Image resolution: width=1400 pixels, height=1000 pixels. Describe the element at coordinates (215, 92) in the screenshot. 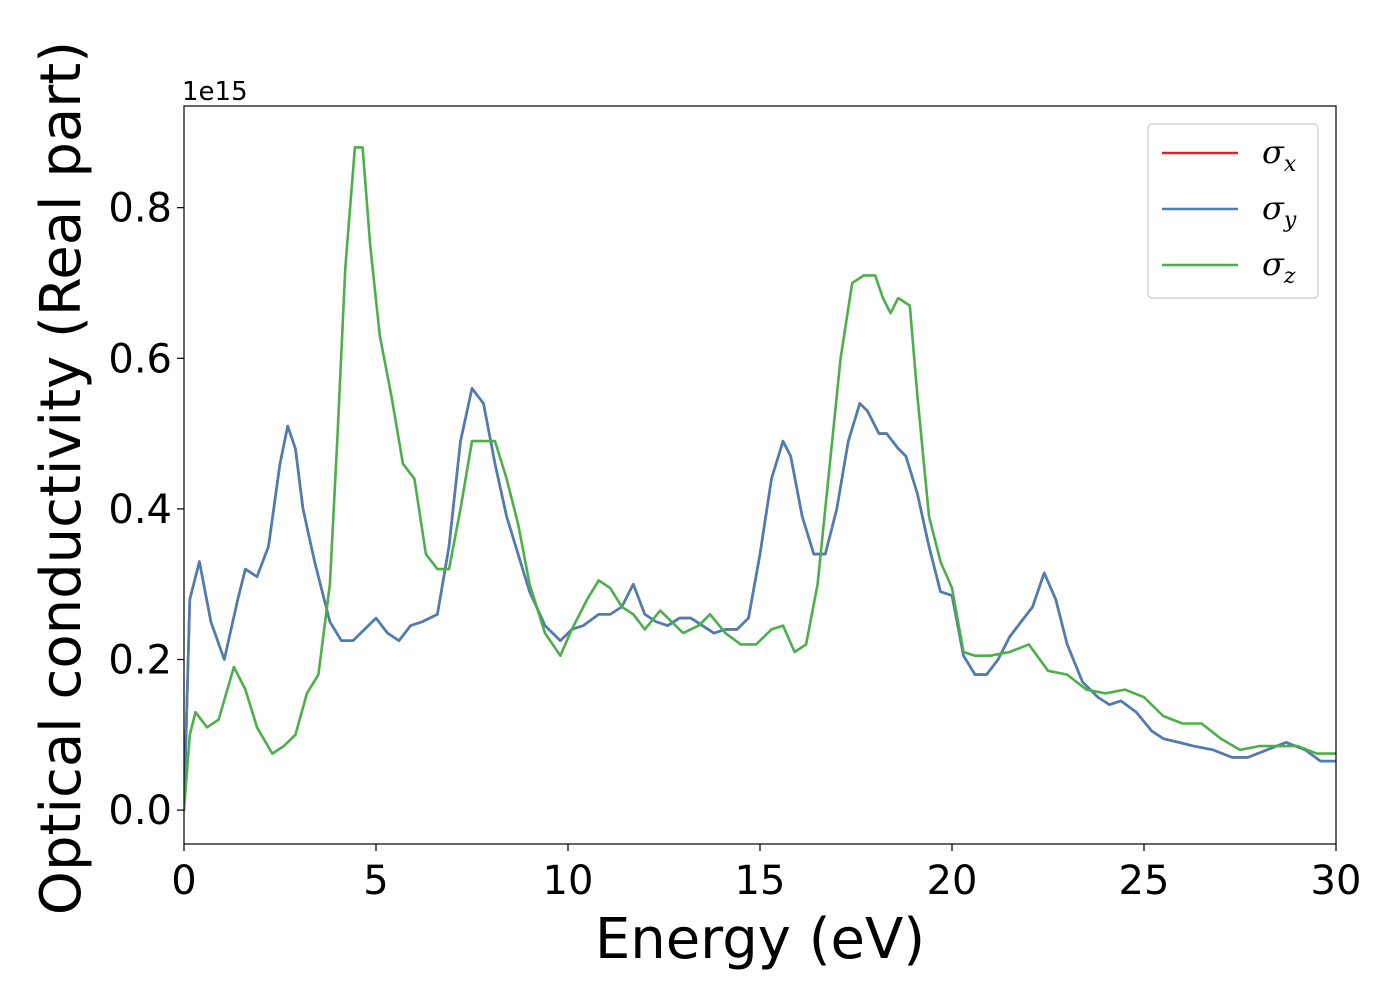

I see `y-offset-text: 1e15` at that location.